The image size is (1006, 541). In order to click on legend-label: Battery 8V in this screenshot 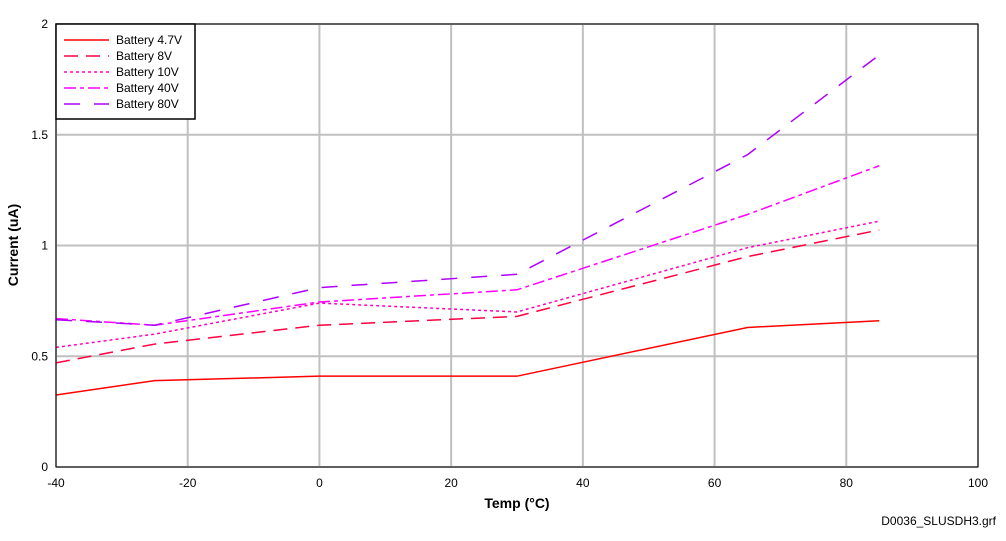, I will do `click(144, 56)`.